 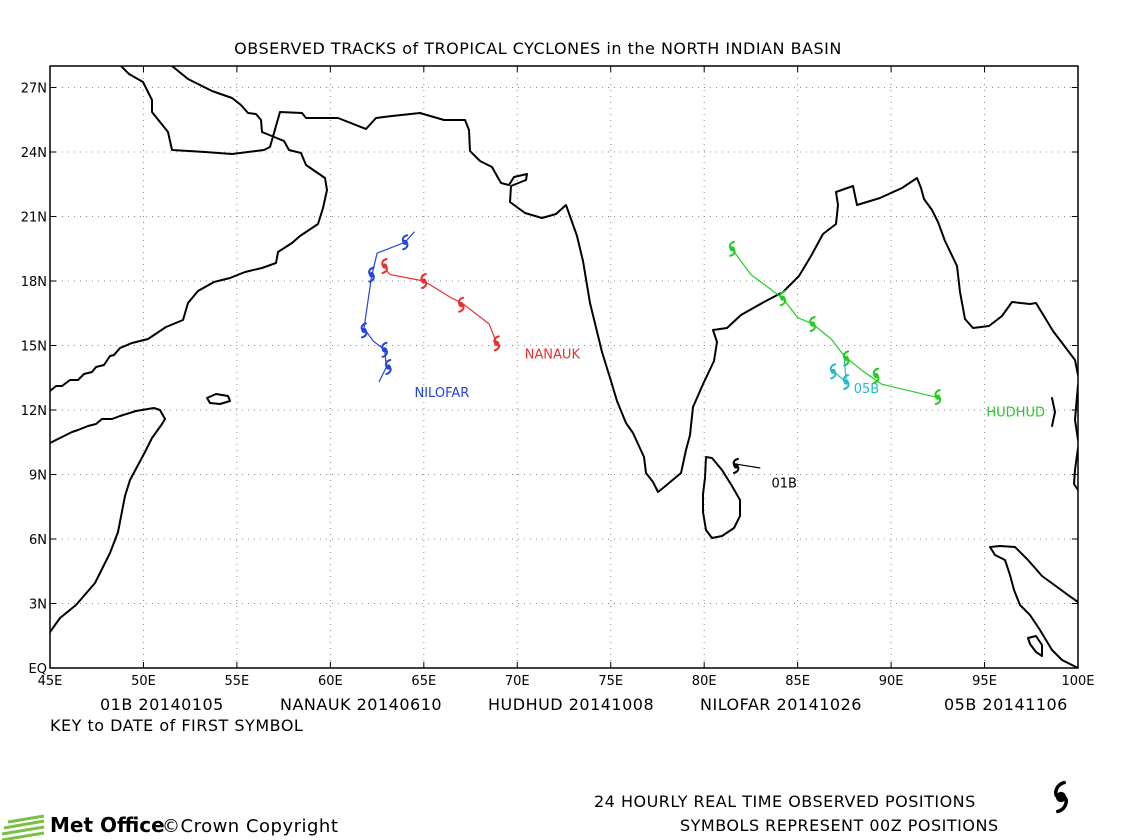 What do you see at coordinates (610, 681) in the screenshot?
I see `x-tick-label: 75E` at bounding box center [610, 681].